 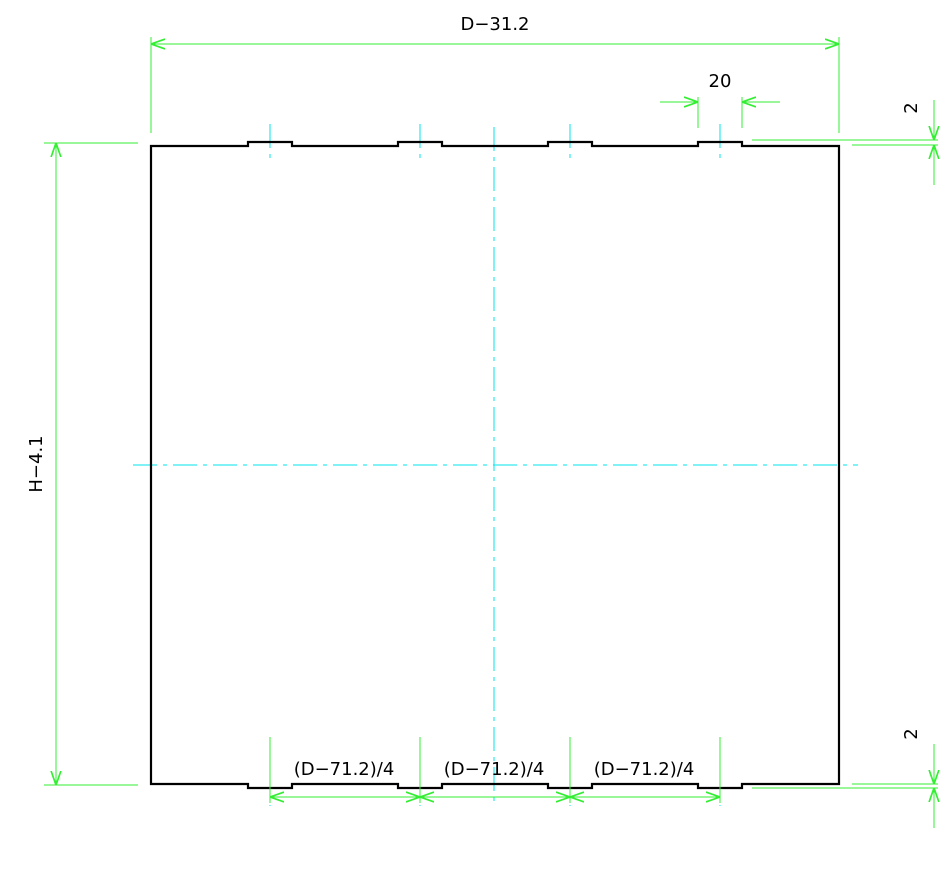 What do you see at coordinates (36, 463) in the screenshot?
I see `label-height: H−4.1` at bounding box center [36, 463].